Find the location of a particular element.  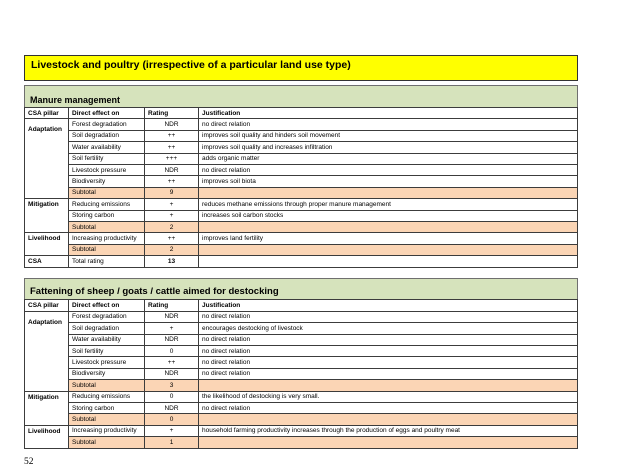

subtotal-row: Subtotal 0 is located at coordinates (301, 419).